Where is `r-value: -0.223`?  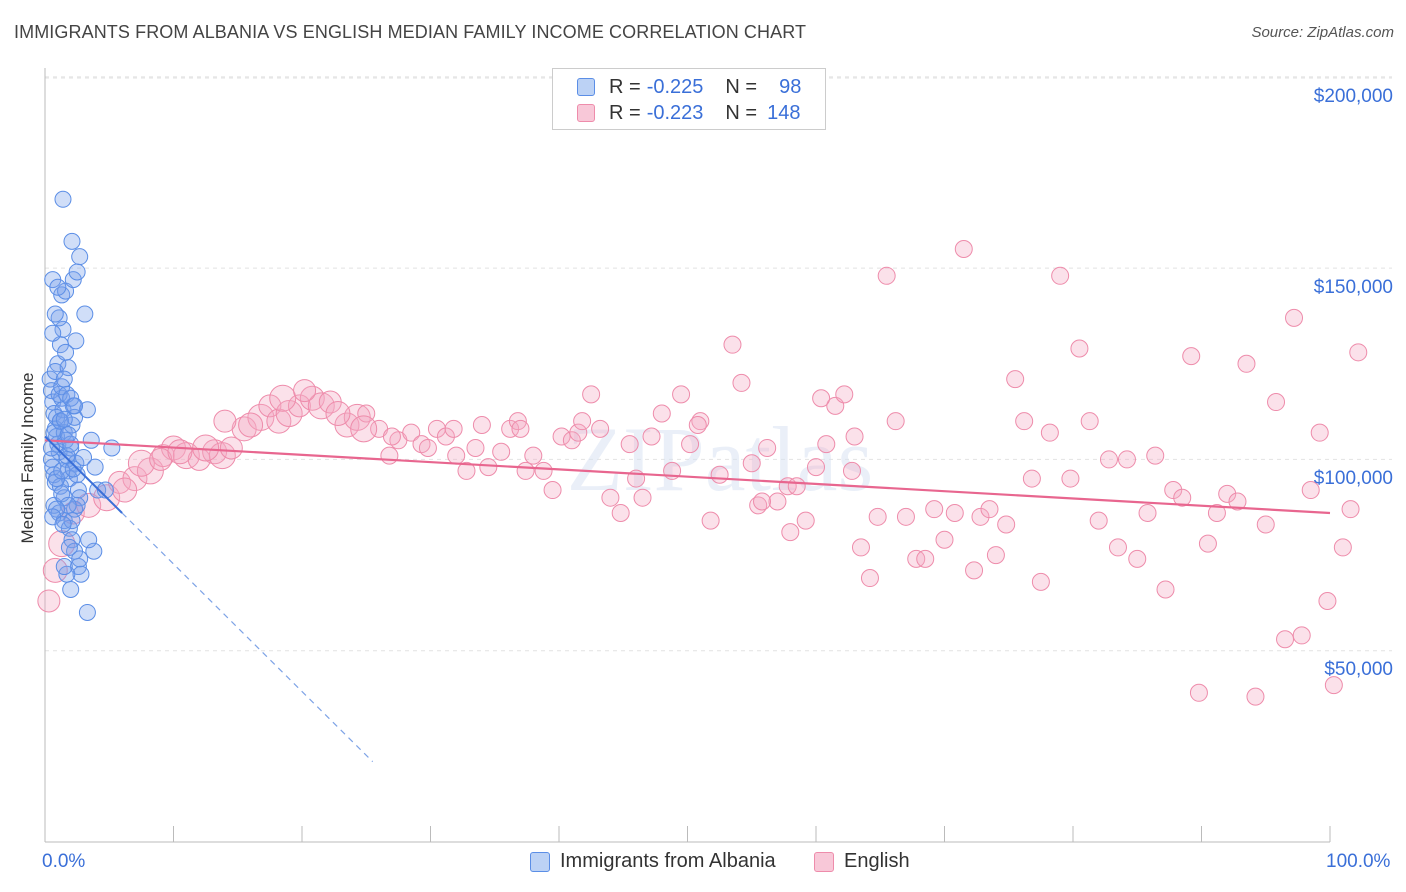
r-value: -0.223 is located at coordinates (675, 112).